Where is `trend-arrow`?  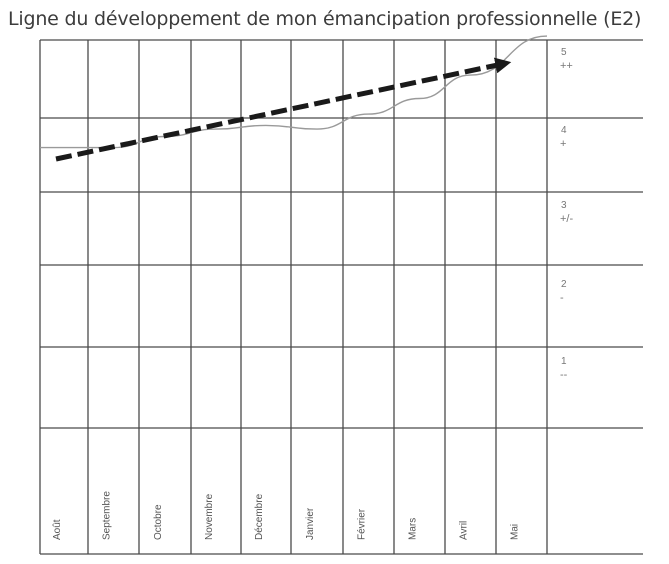
trend-arrow is located at coordinates (283, 109).